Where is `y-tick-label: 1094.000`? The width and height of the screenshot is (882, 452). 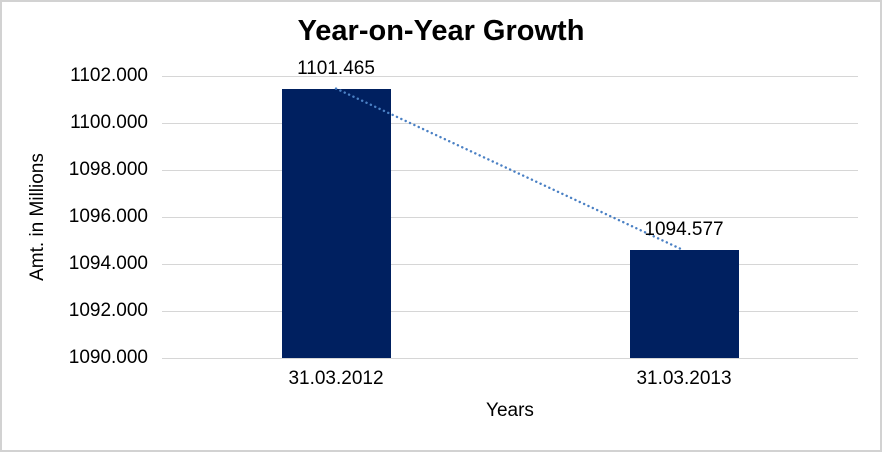 y-tick-label: 1094.000 is located at coordinates (108, 263).